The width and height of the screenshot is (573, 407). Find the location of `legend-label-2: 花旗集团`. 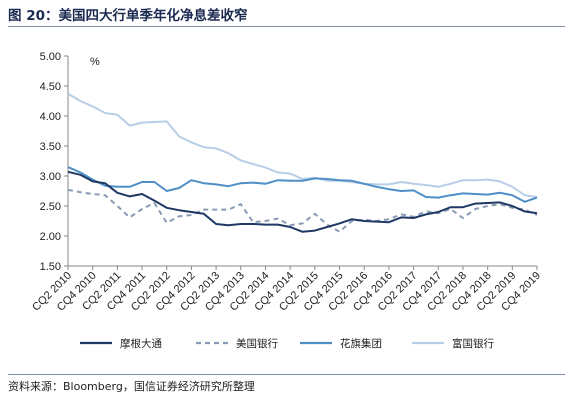

legend-label-2: 花旗集团 is located at coordinates (361, 343).